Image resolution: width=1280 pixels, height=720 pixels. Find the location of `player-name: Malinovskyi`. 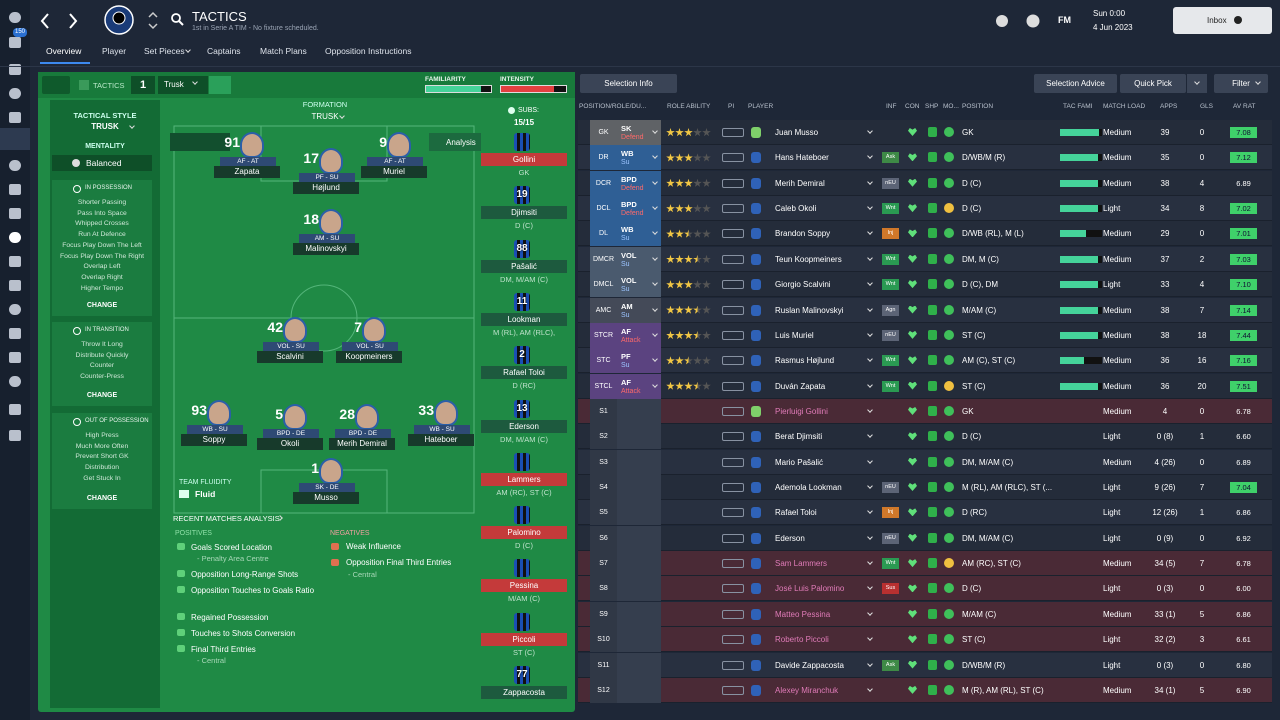

player-name: Malinovskyi is located at coordinates (326, 249).